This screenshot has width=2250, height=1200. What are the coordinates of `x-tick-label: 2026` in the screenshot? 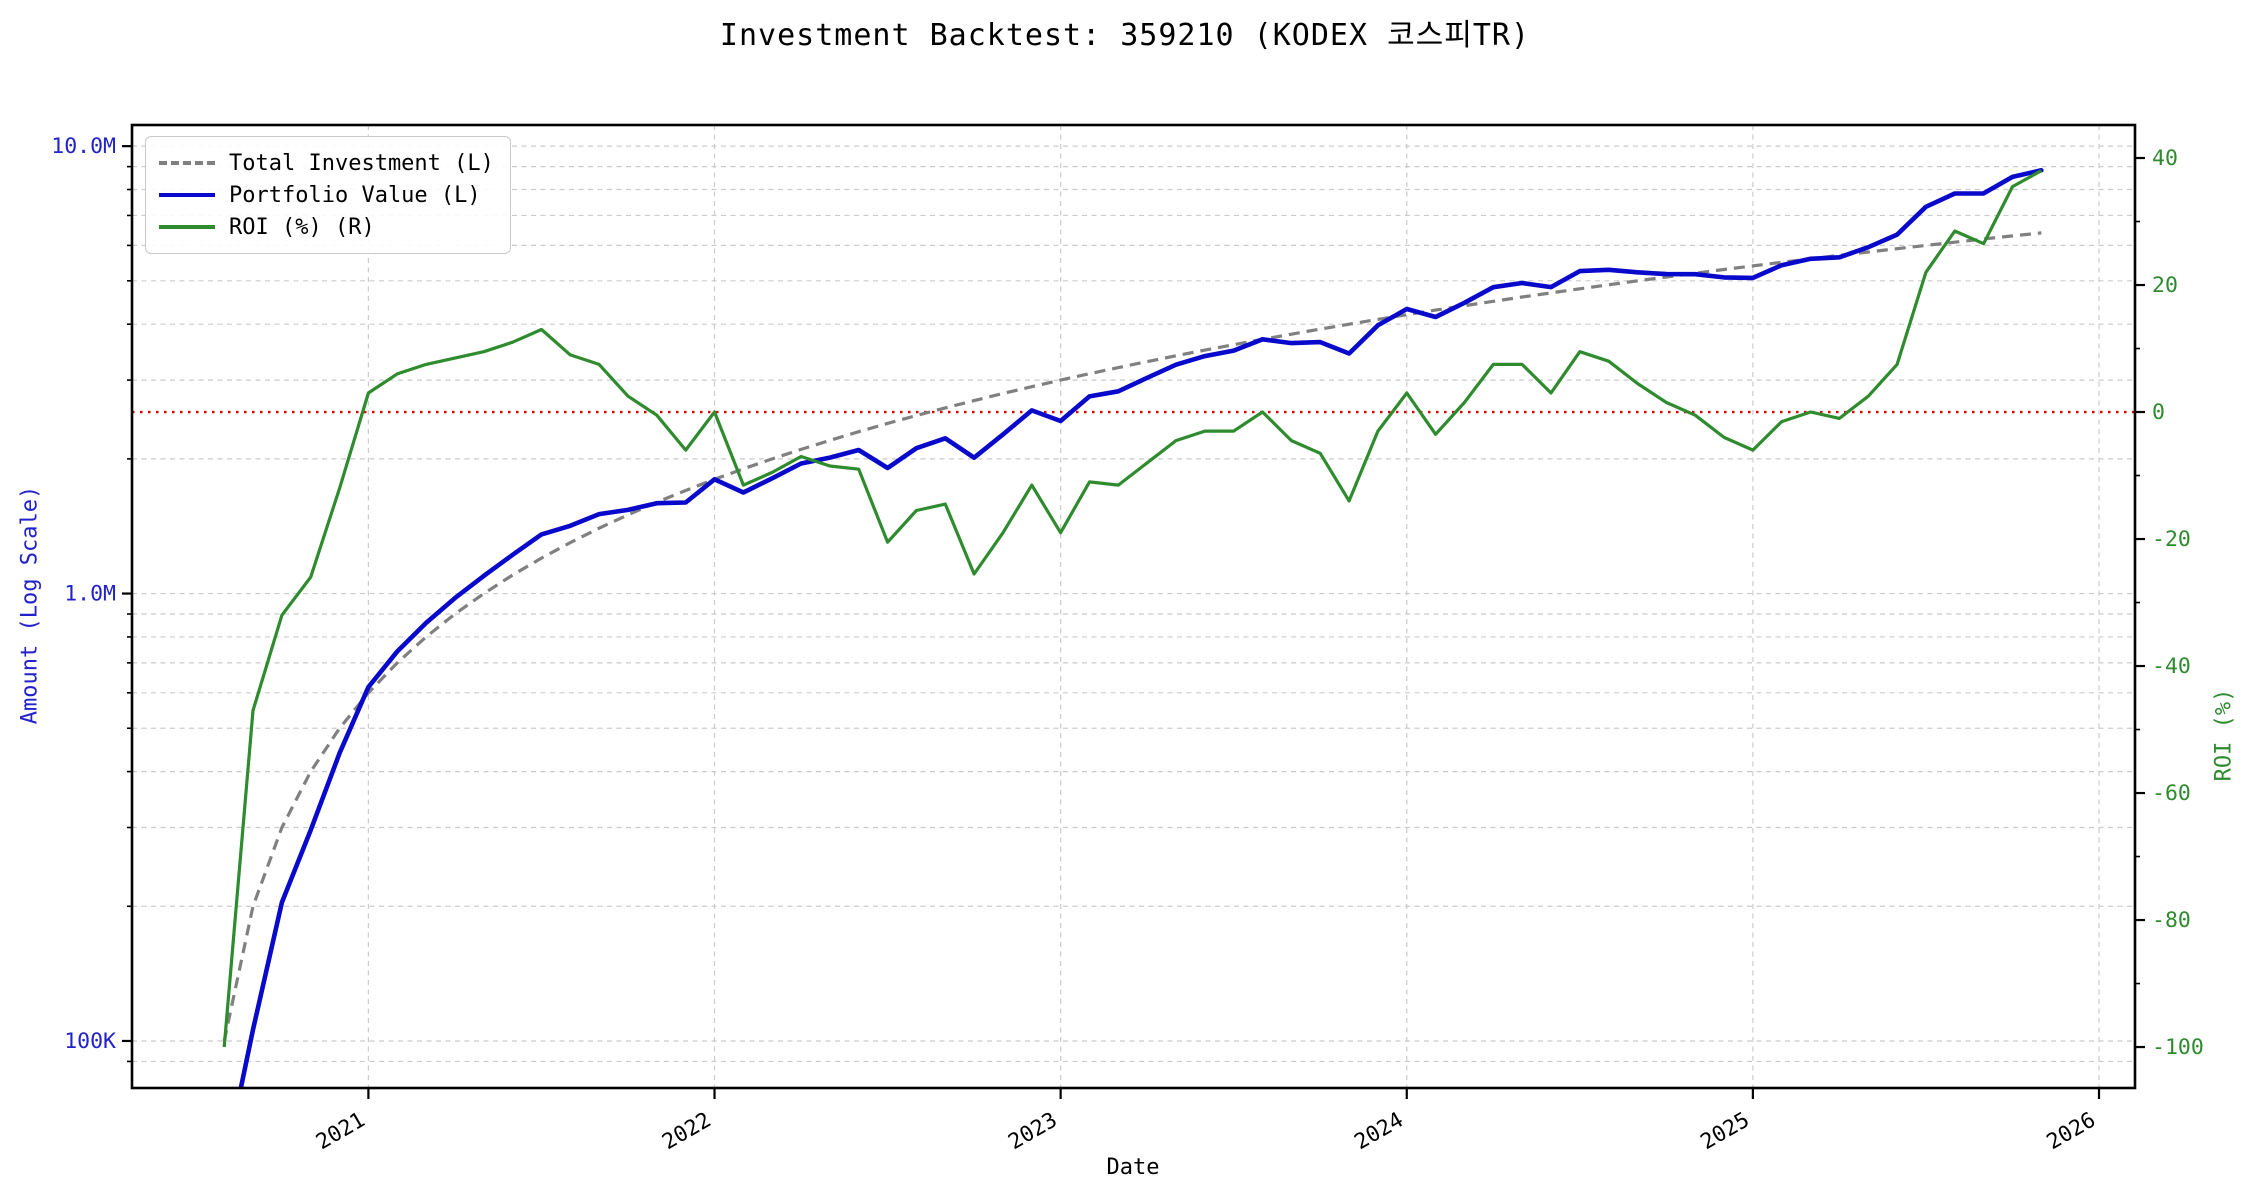 It's located at (2071, 1132).